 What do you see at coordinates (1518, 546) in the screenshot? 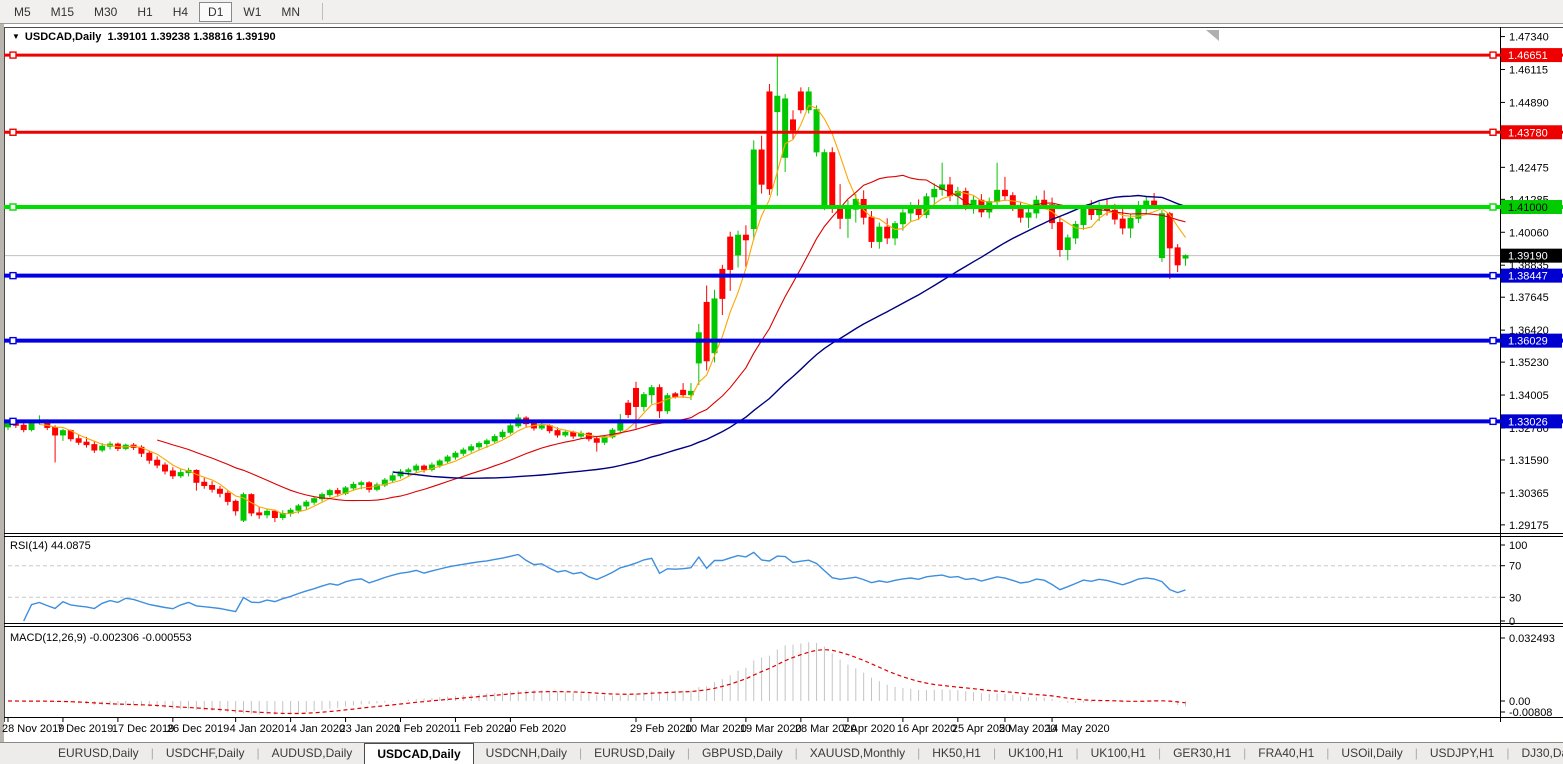
I see `rsi-tick-label: 100` at bounding box center [1518, 546].